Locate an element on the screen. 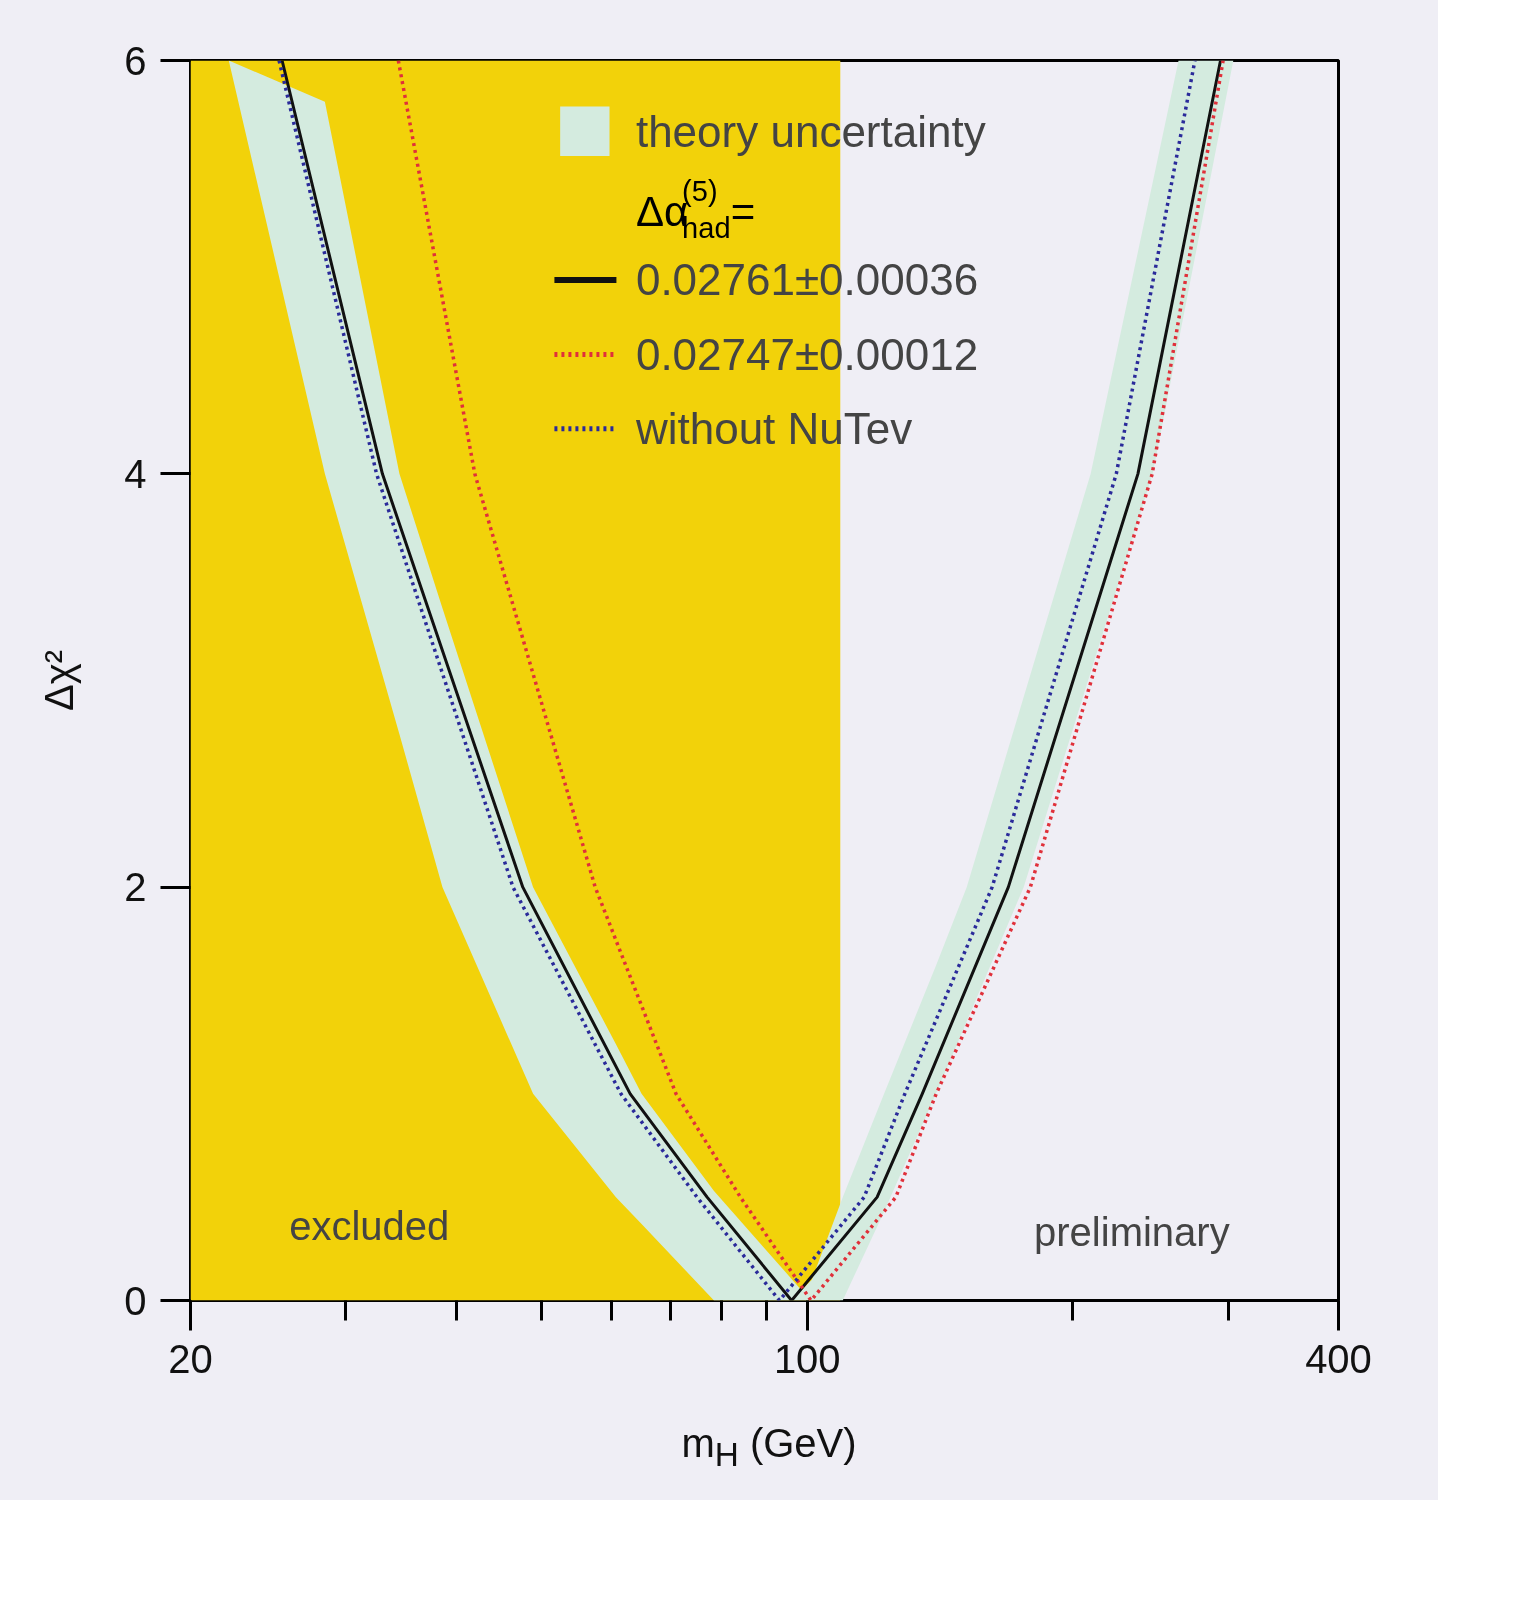 The width and height of the screenshot is (1540, 1618). y-axis-title: Δχ² is located at coordinates (59, 680).